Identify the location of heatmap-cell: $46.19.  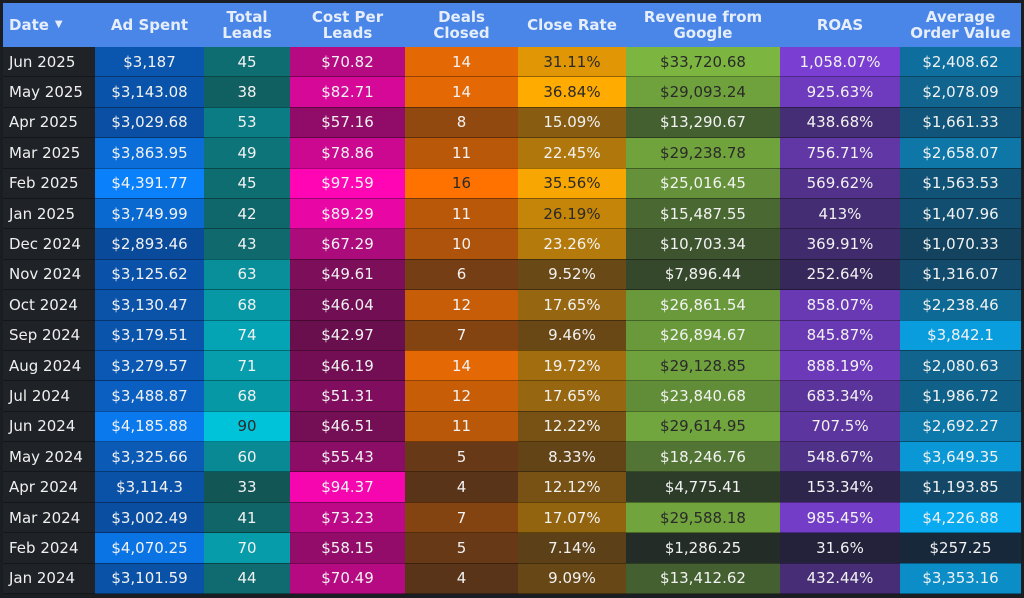
(347, 366).